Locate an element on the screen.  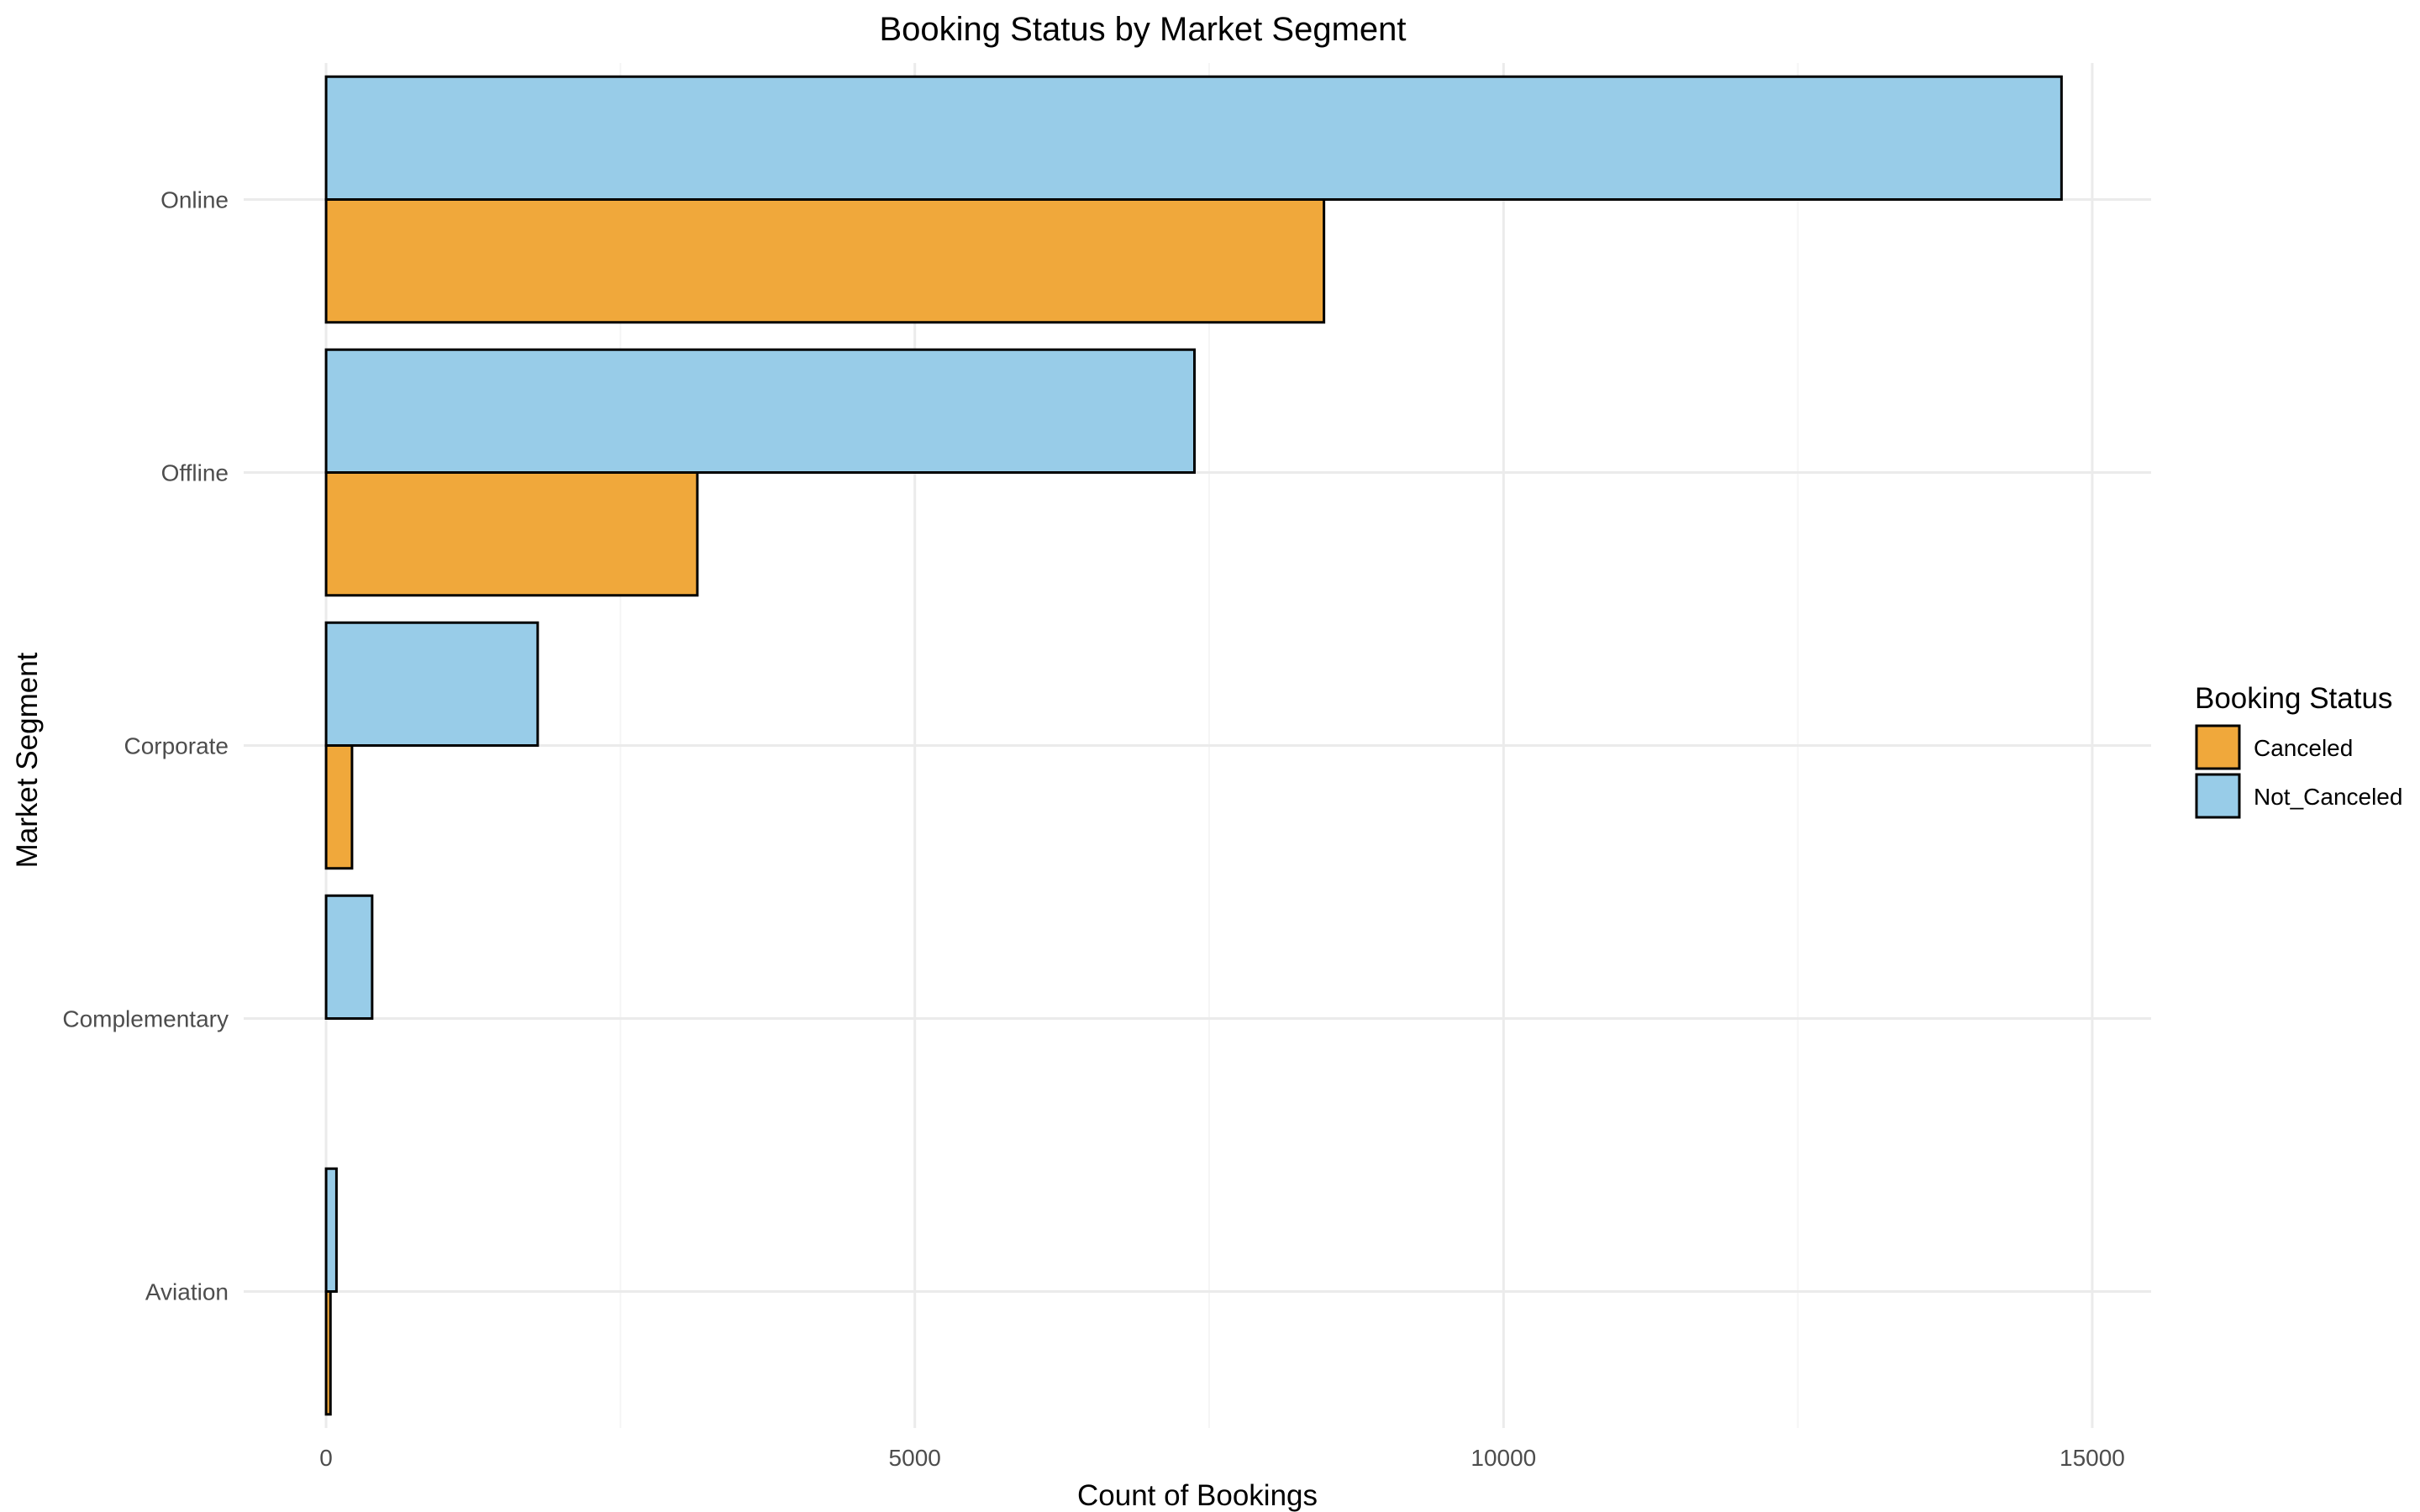
x-tick-label: 0 is located at coordinates (326, 1458).